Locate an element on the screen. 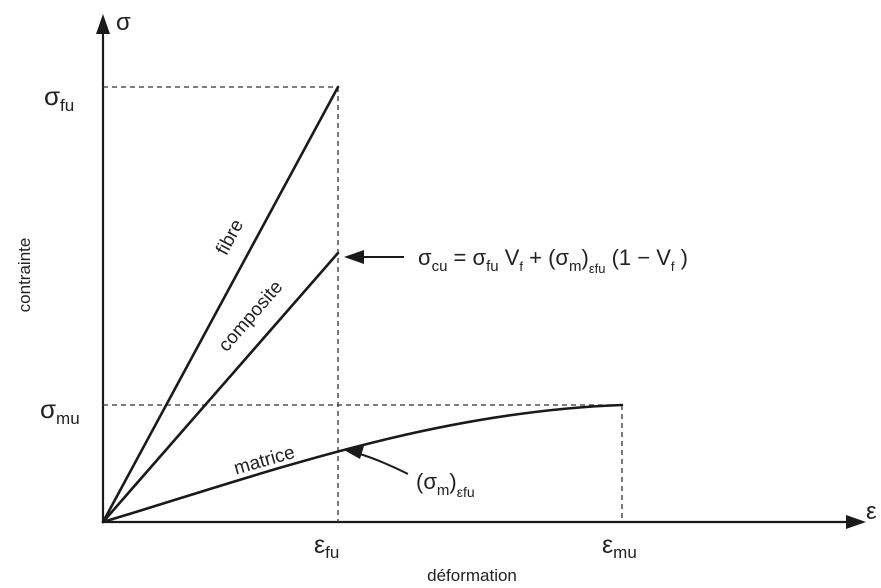  matrix-stress-annotation: (σm)εfu is located at coordinates (445, 484).